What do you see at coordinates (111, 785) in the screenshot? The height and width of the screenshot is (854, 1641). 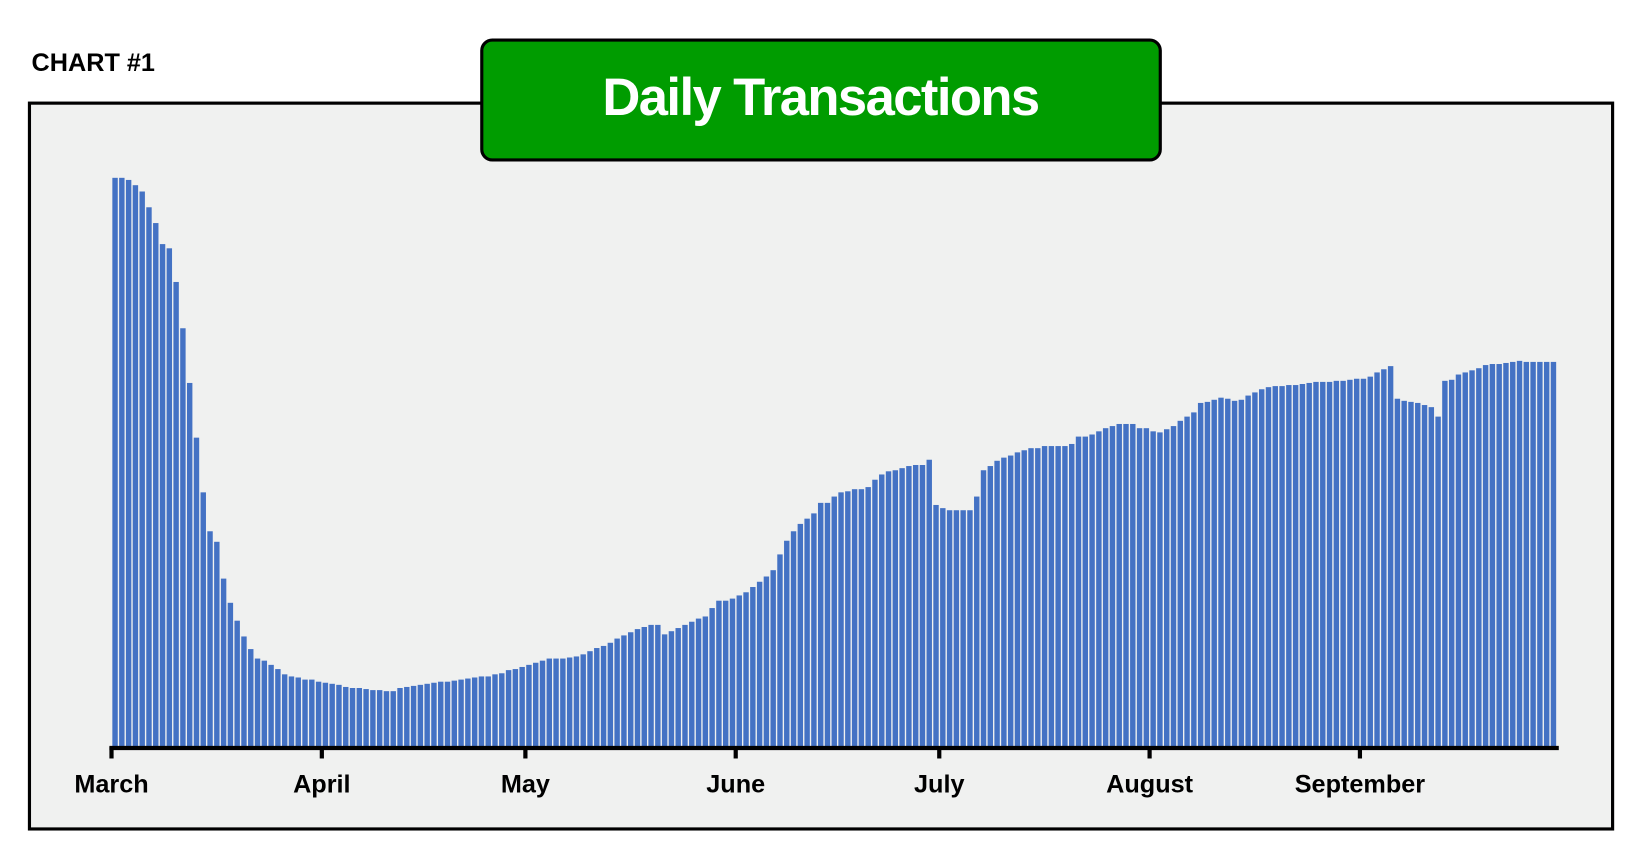 I see `x-tick-label: March` at bounding box center [111, 785].